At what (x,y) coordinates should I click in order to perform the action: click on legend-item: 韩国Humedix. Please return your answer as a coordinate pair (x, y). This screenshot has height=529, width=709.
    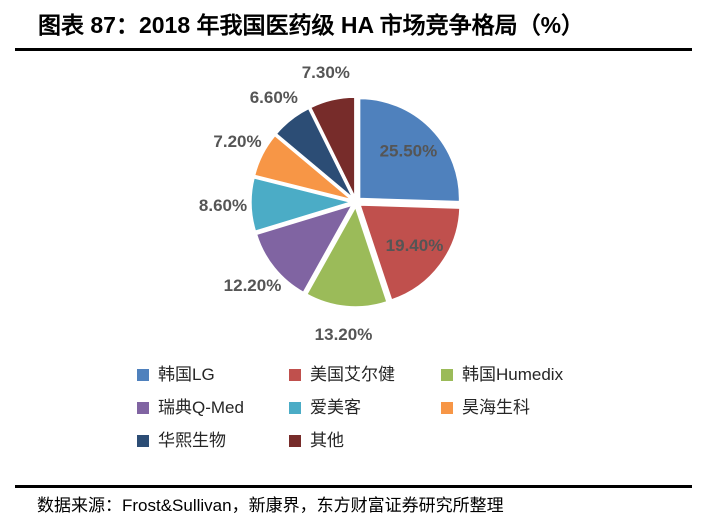
    Looking at the image, I should click on (502, 375).